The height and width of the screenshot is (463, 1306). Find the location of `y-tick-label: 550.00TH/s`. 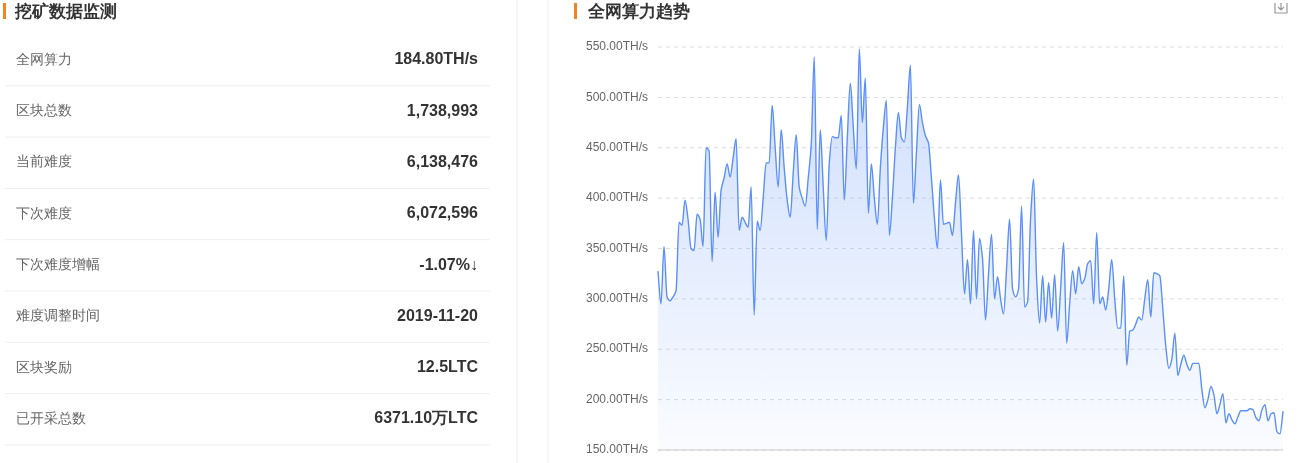

y-tick-label: 550.00TH/s is located at coordinates (616, 46).